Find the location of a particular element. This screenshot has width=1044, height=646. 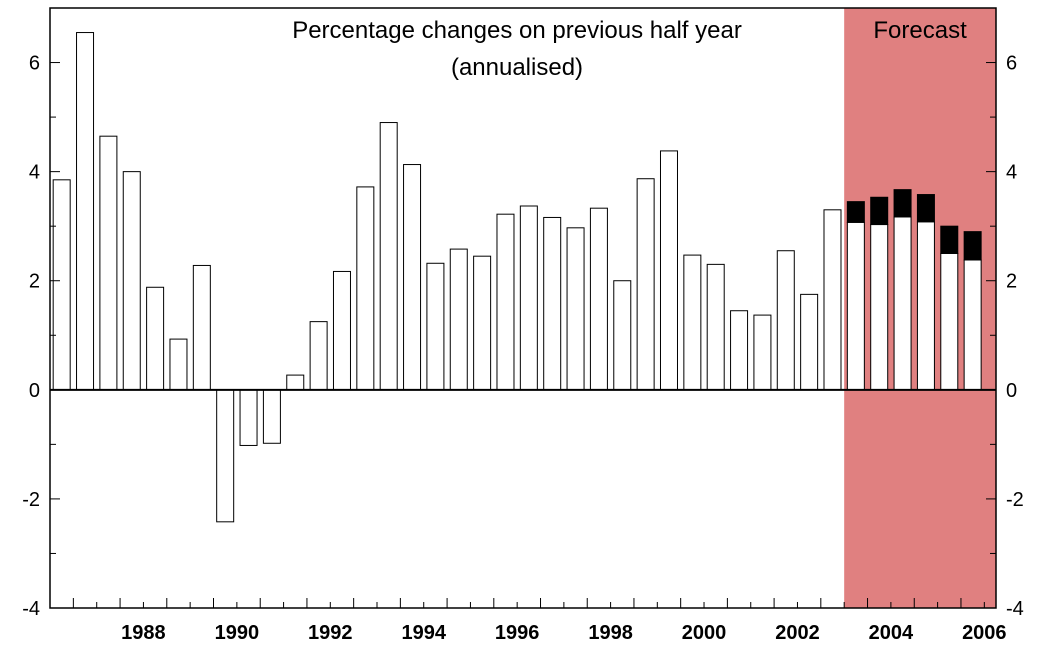

y-tick-label-left: -2 is located at coordinates (31, 500).